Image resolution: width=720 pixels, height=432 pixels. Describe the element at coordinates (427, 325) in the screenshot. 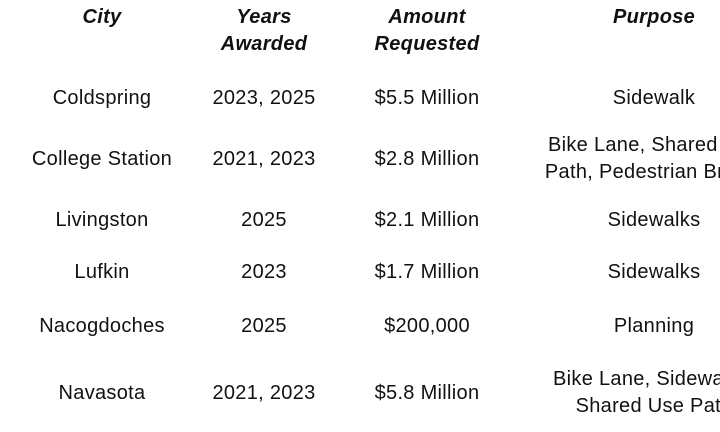

I see `cell-amount: $200,000` at that location.